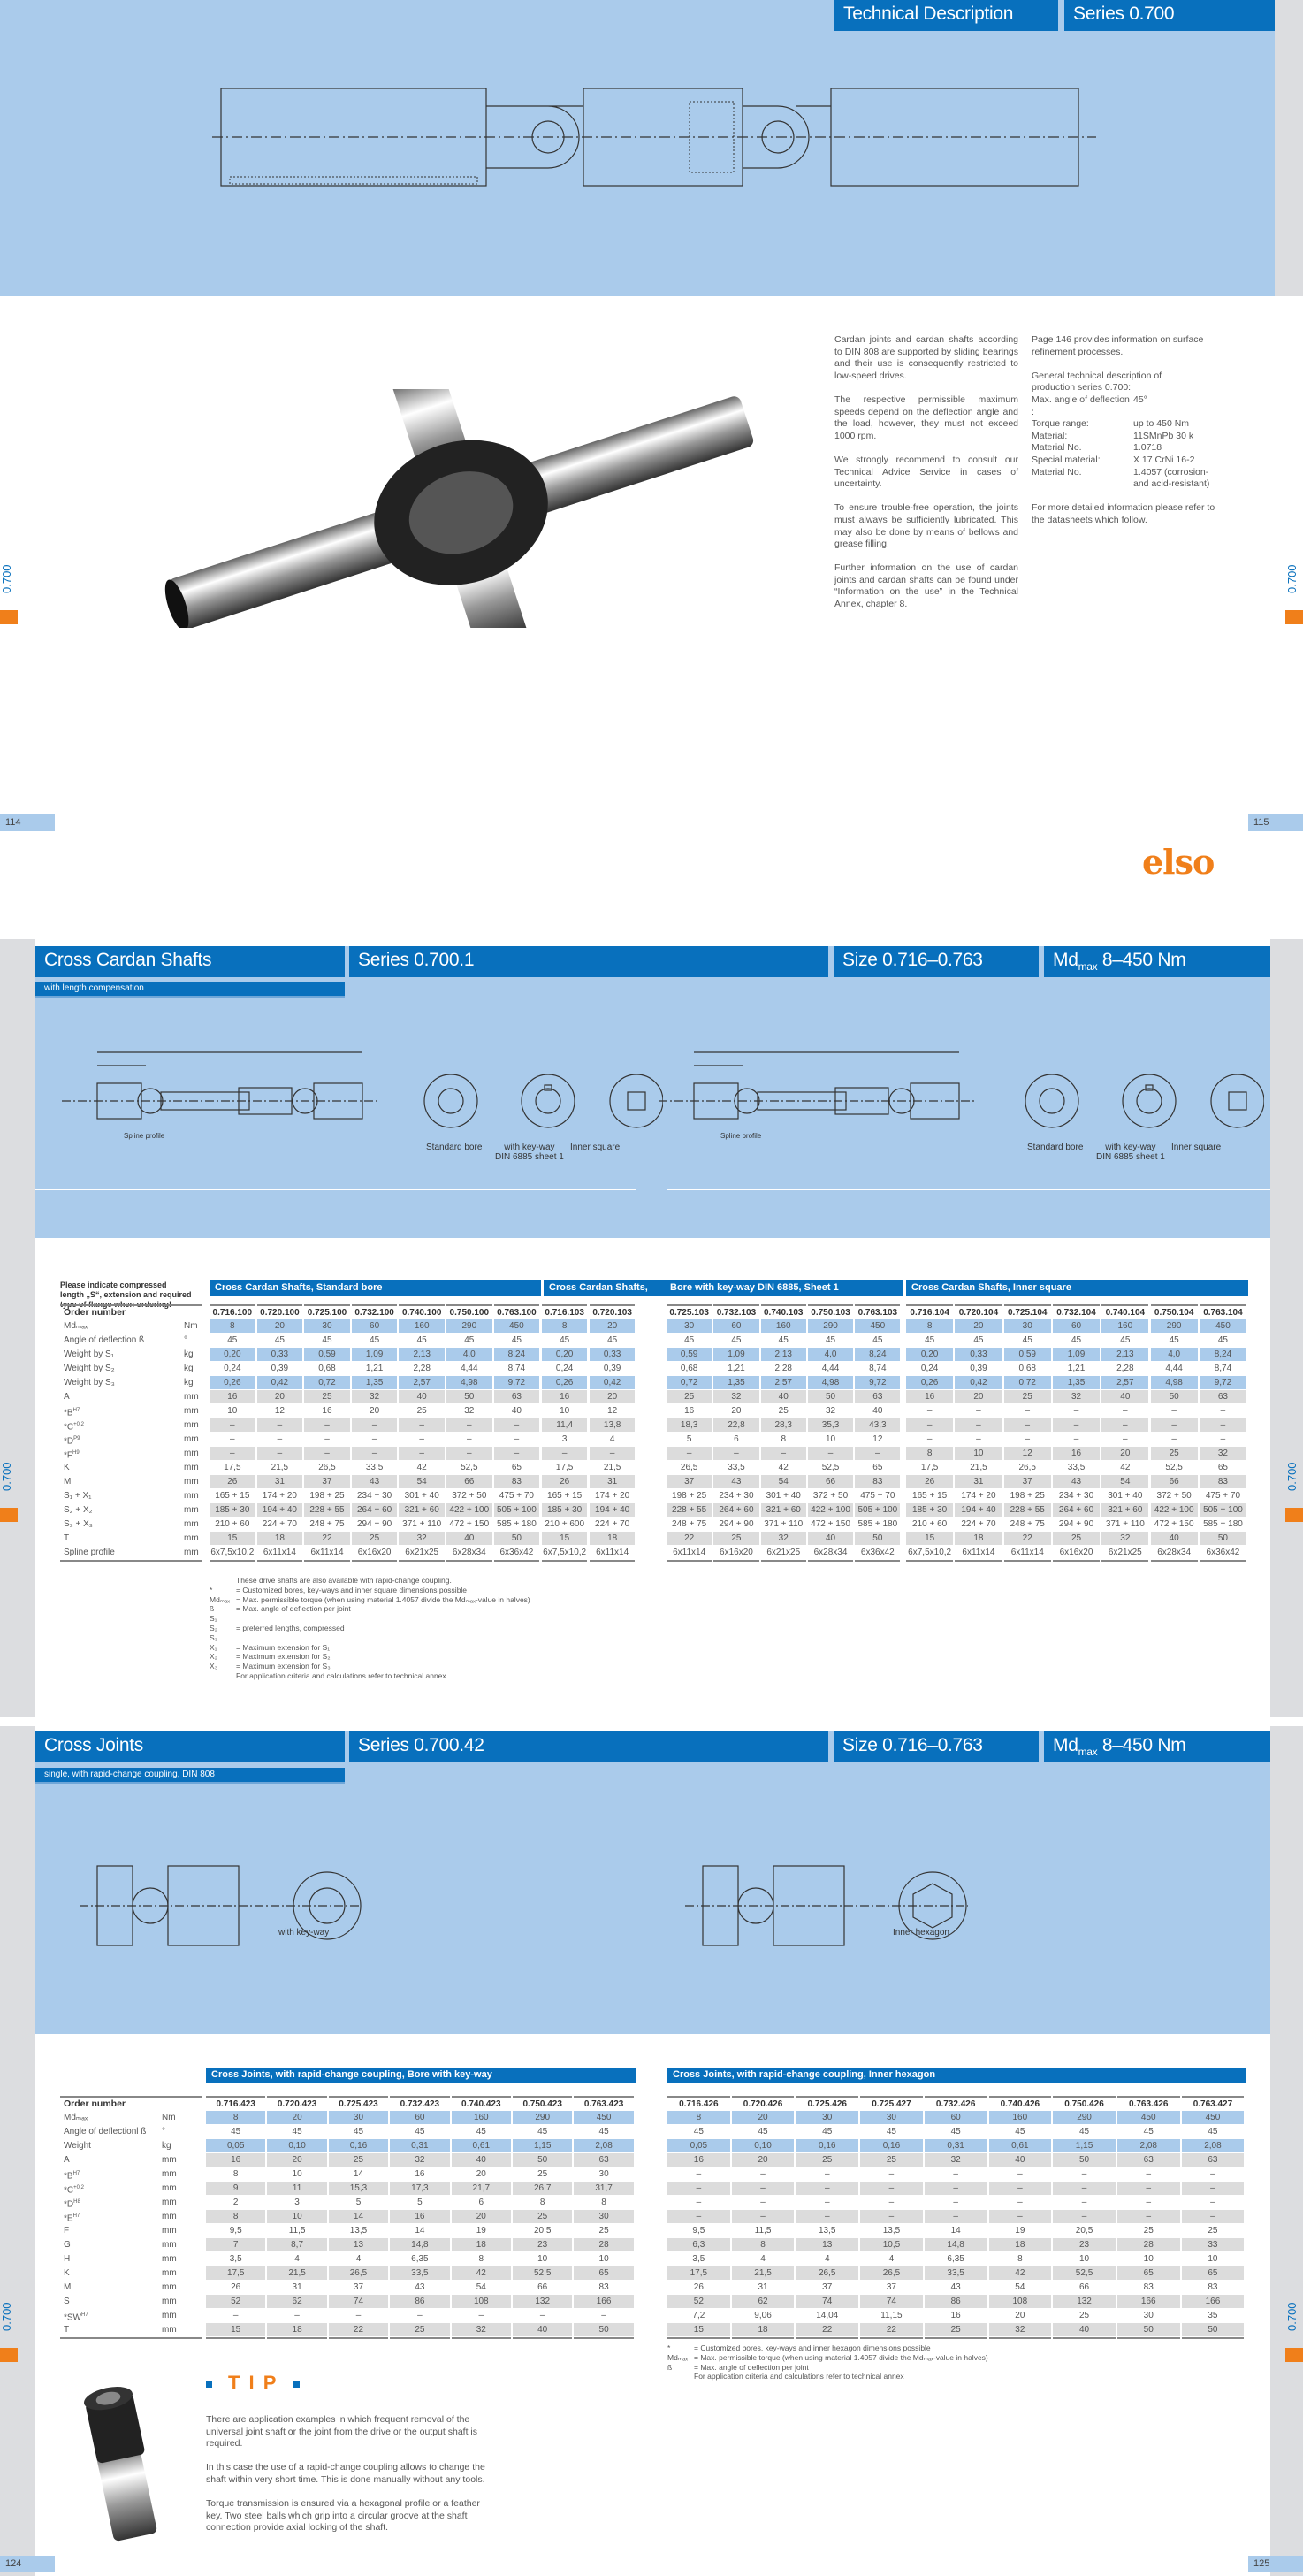 This screenshot has width=1303, height=2576. I want to click on cross-joint-photo, so click(459, 508).